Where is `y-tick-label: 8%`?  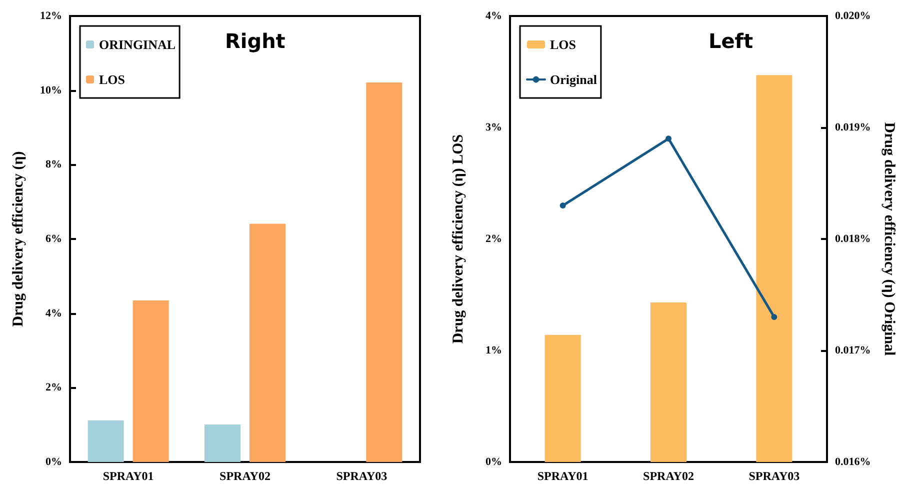
y-tick-label: 8% is located at coordinates (54, 164).